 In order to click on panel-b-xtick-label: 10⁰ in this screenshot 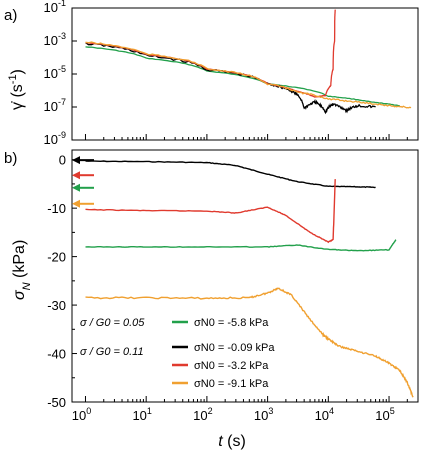, I will do `click(81, 414)`.